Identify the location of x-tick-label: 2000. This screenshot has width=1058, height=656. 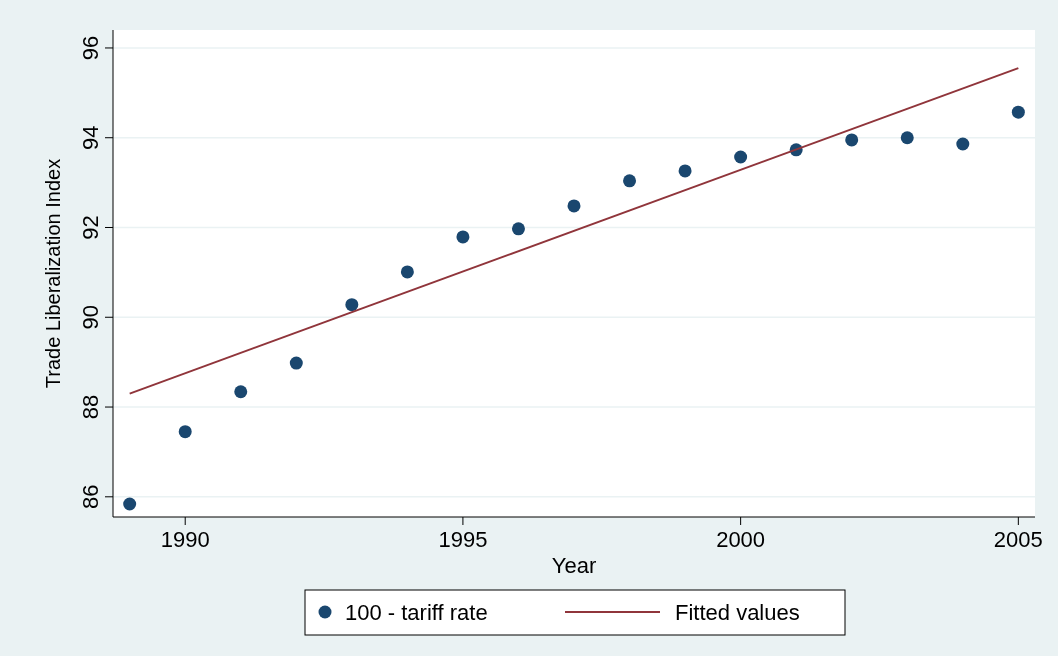
(741, 539).